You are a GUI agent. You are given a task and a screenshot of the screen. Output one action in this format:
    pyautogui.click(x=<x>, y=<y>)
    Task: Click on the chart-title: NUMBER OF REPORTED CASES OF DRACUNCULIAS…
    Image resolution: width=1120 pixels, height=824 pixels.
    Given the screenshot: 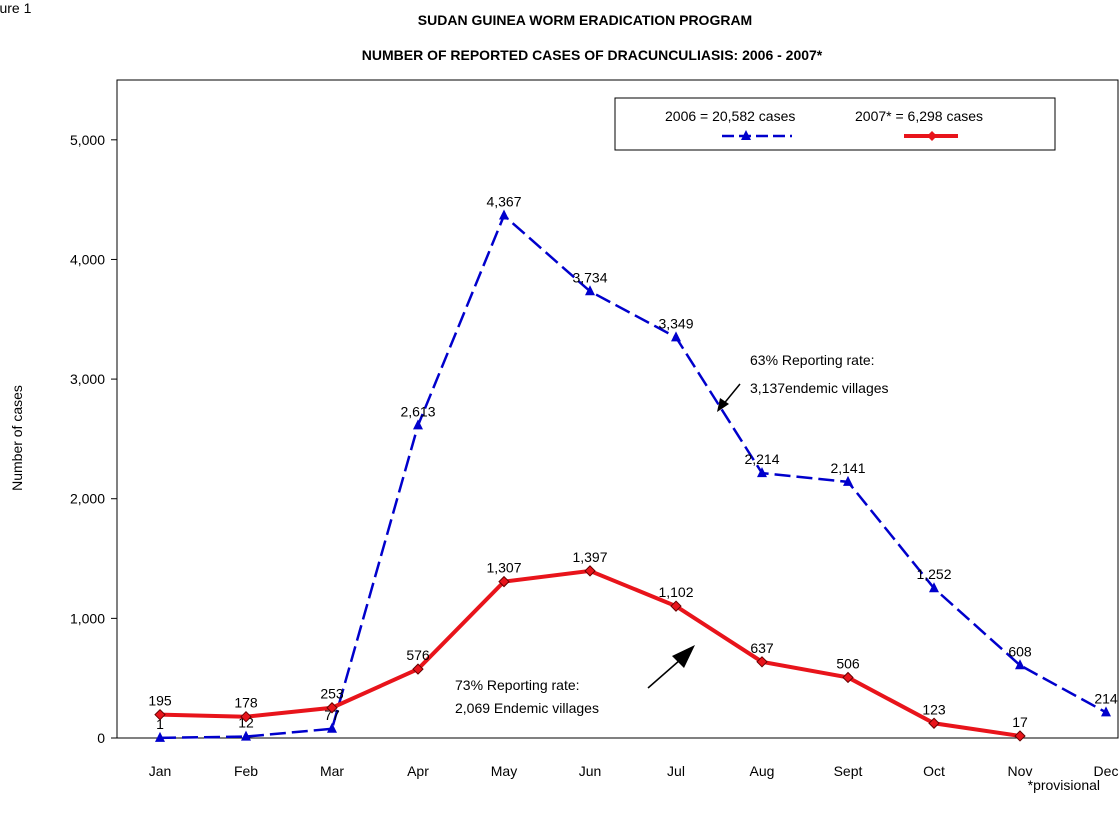 What is the action you would take?
    pyautogui.click(x=592, y=55)
    